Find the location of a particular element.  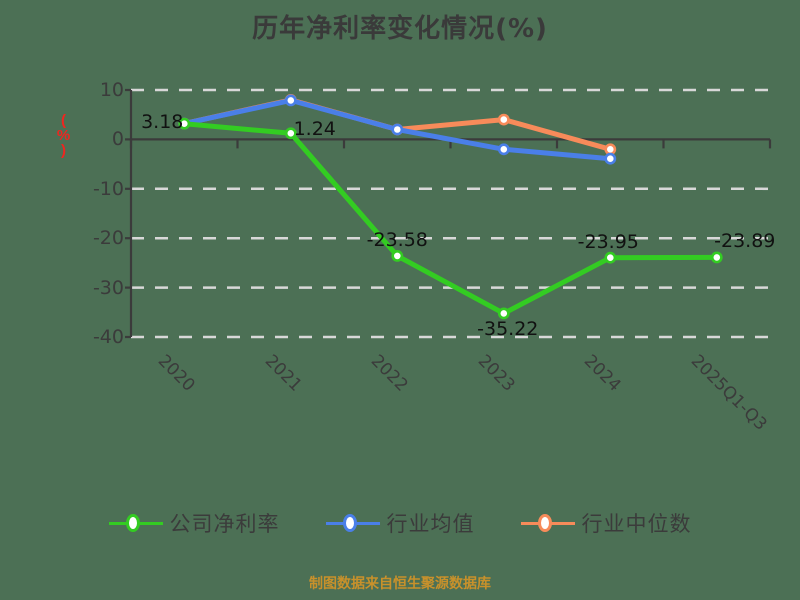

y-axis-unit-label: (%) is located at coordinates (63, 134).